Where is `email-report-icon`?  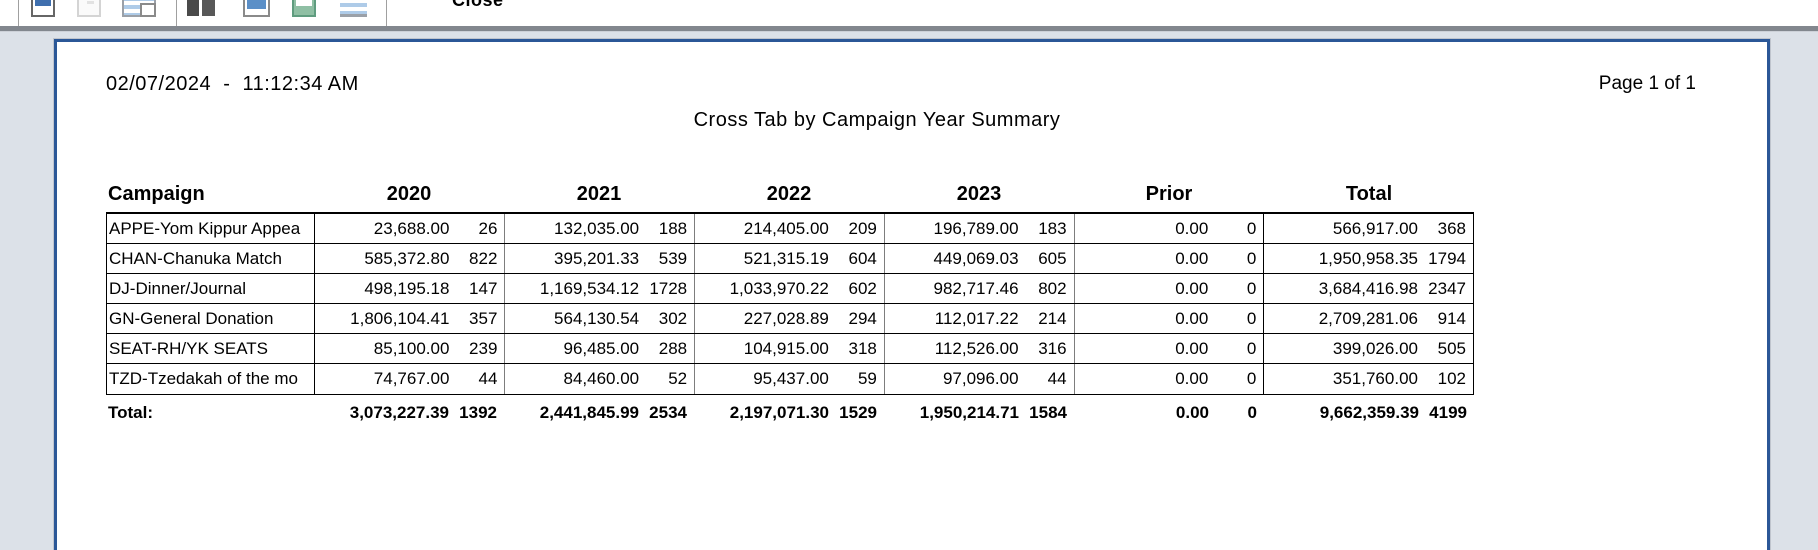
email-report-icon is located at coordinates (353, 8).